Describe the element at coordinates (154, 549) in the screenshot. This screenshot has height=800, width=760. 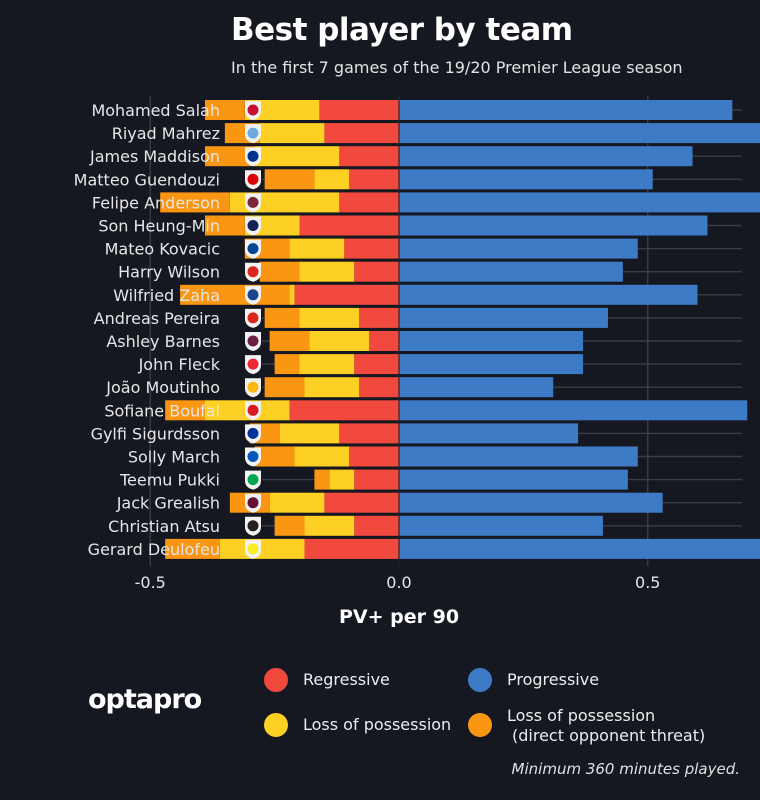
I see `y-tick-label: Gerard Deulofeu` at that location.